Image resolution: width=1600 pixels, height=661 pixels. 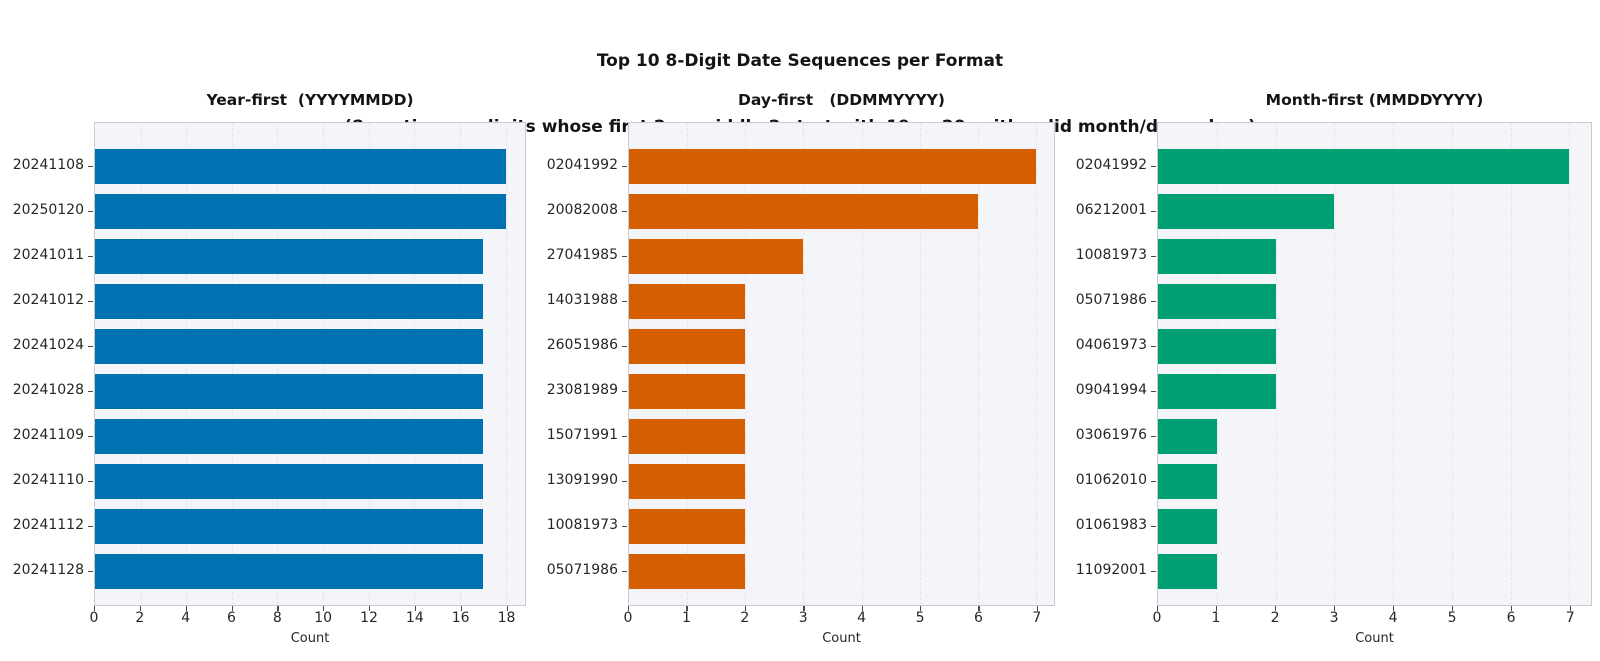 What do you see at coordinates (582, 435) in the screenshot?
I see `y-tick-label: 15071991` at bounding box center [582, 435].